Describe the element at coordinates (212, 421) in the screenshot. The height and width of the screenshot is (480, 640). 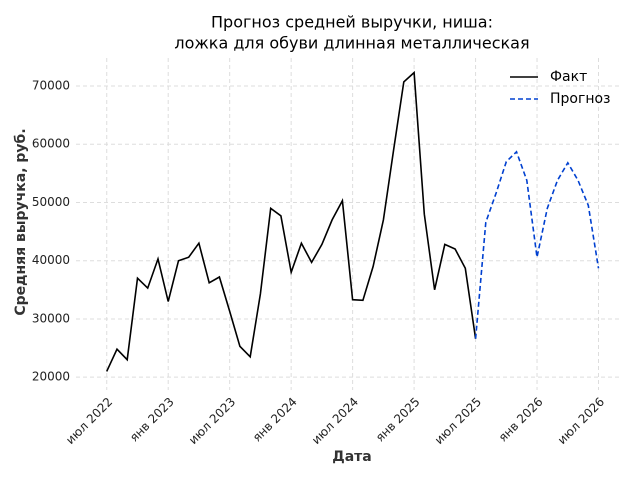
I see `x-tick-label: июл 2023` at that location.